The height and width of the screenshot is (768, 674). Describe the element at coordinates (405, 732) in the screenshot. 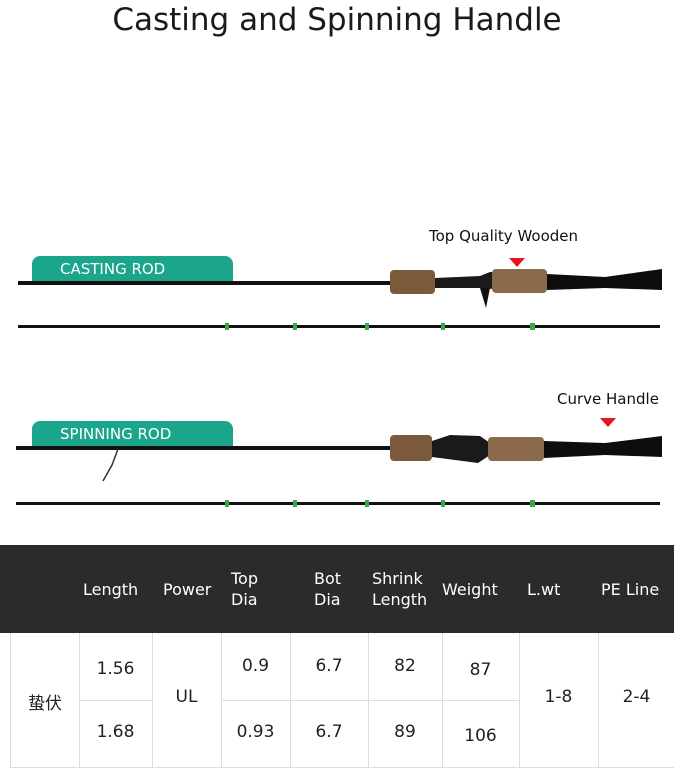

I see `shrink-cell: 89` at that location.